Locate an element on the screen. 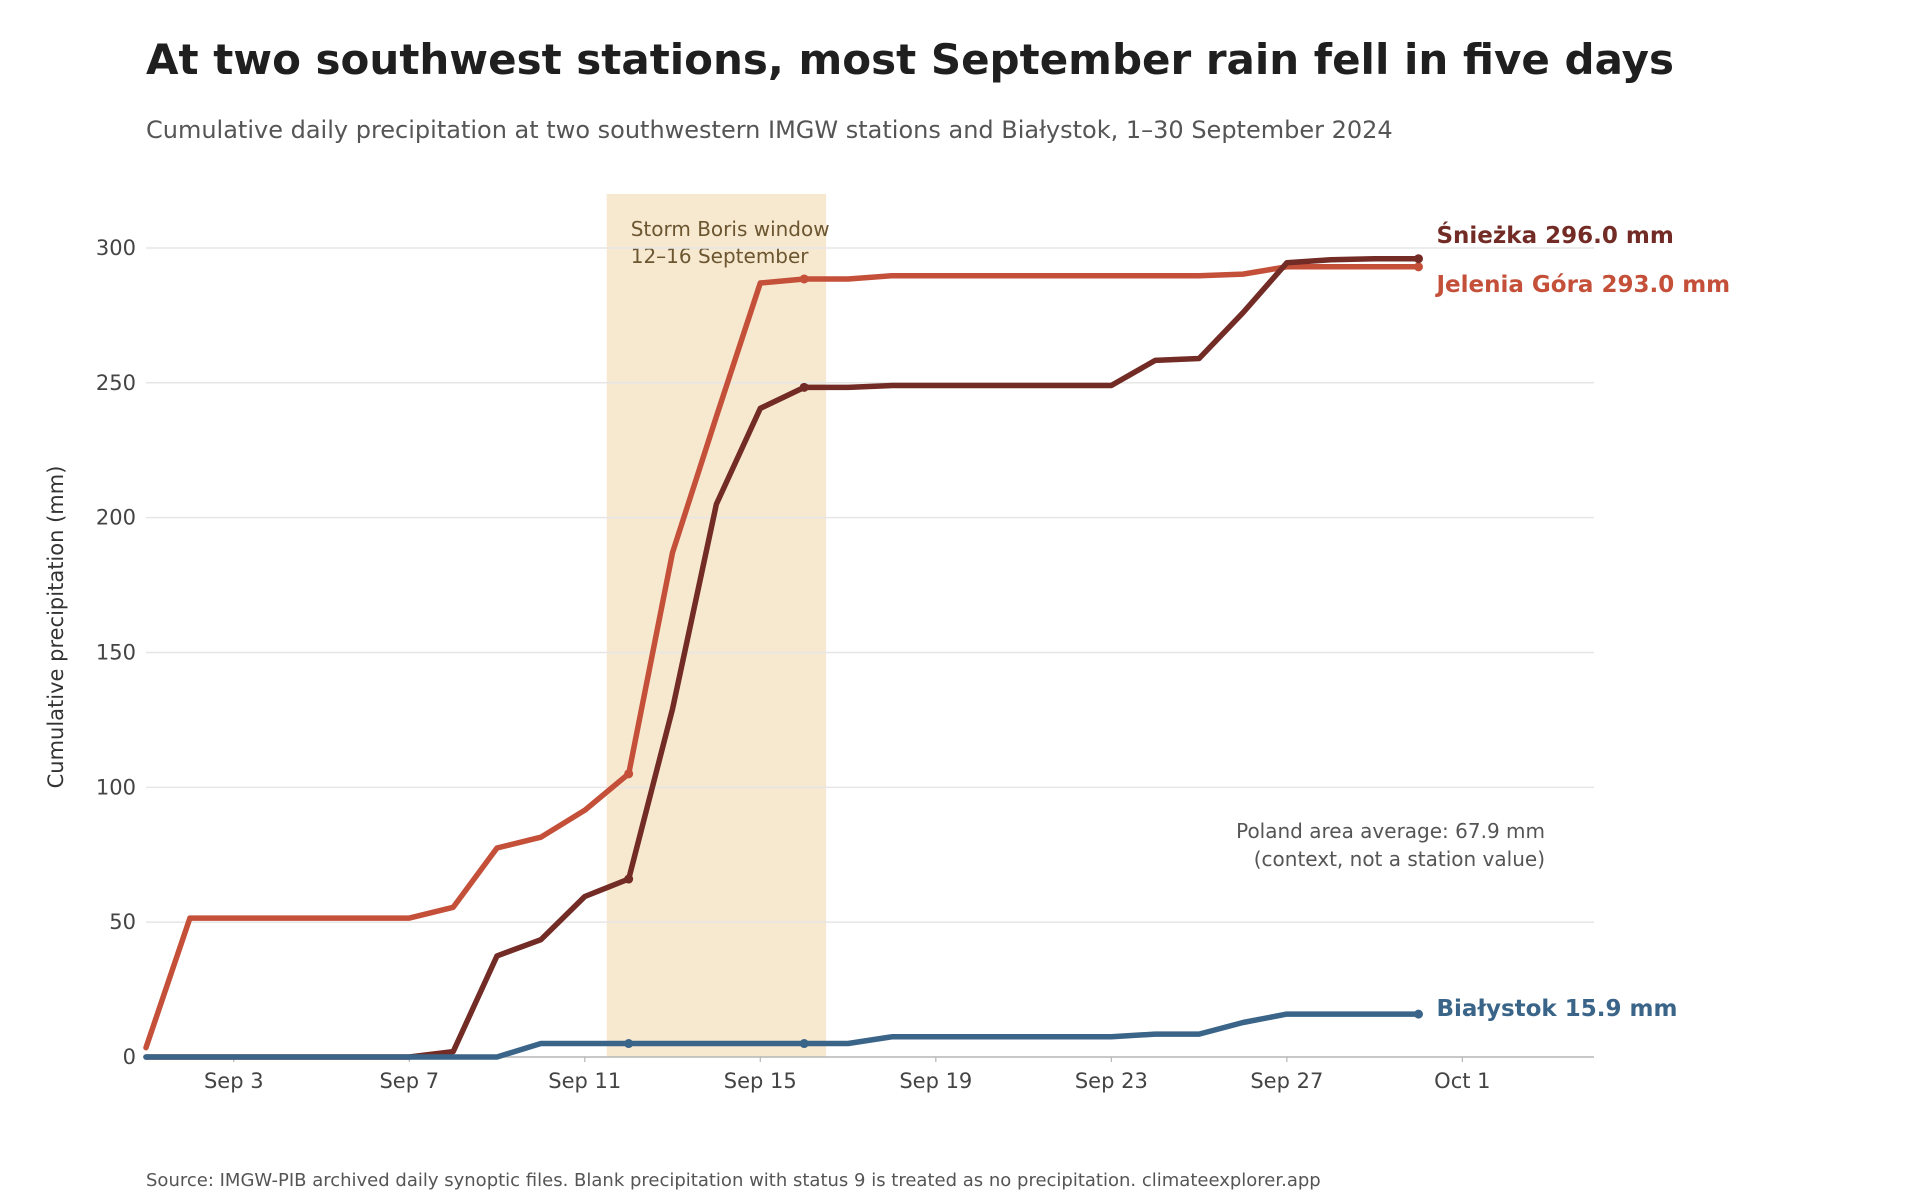 The image size is (1920, 1200). x-tick-label: Sep 19 is located at coordinates (935, 1081).